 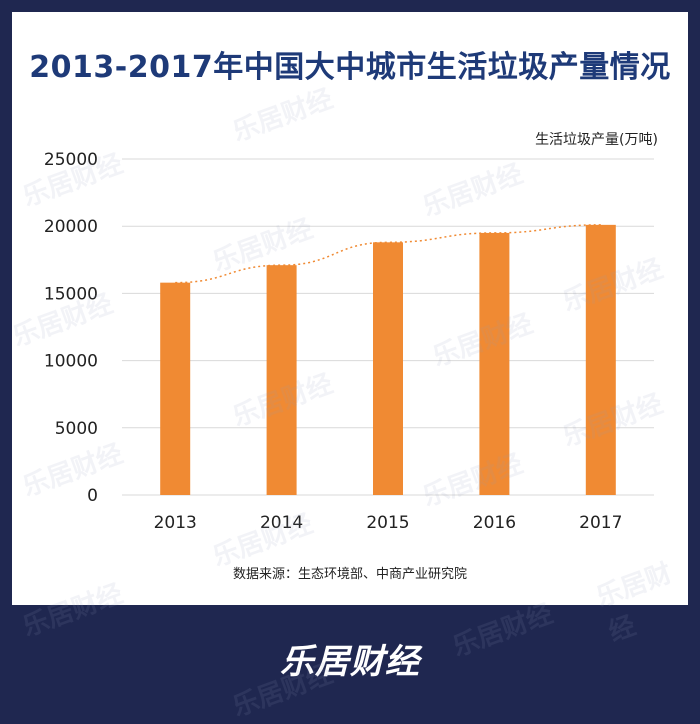 I want to click on chart-title: 2013-2017年中国大中城市生活垃圾产量情况, so click(x=350, y=67).